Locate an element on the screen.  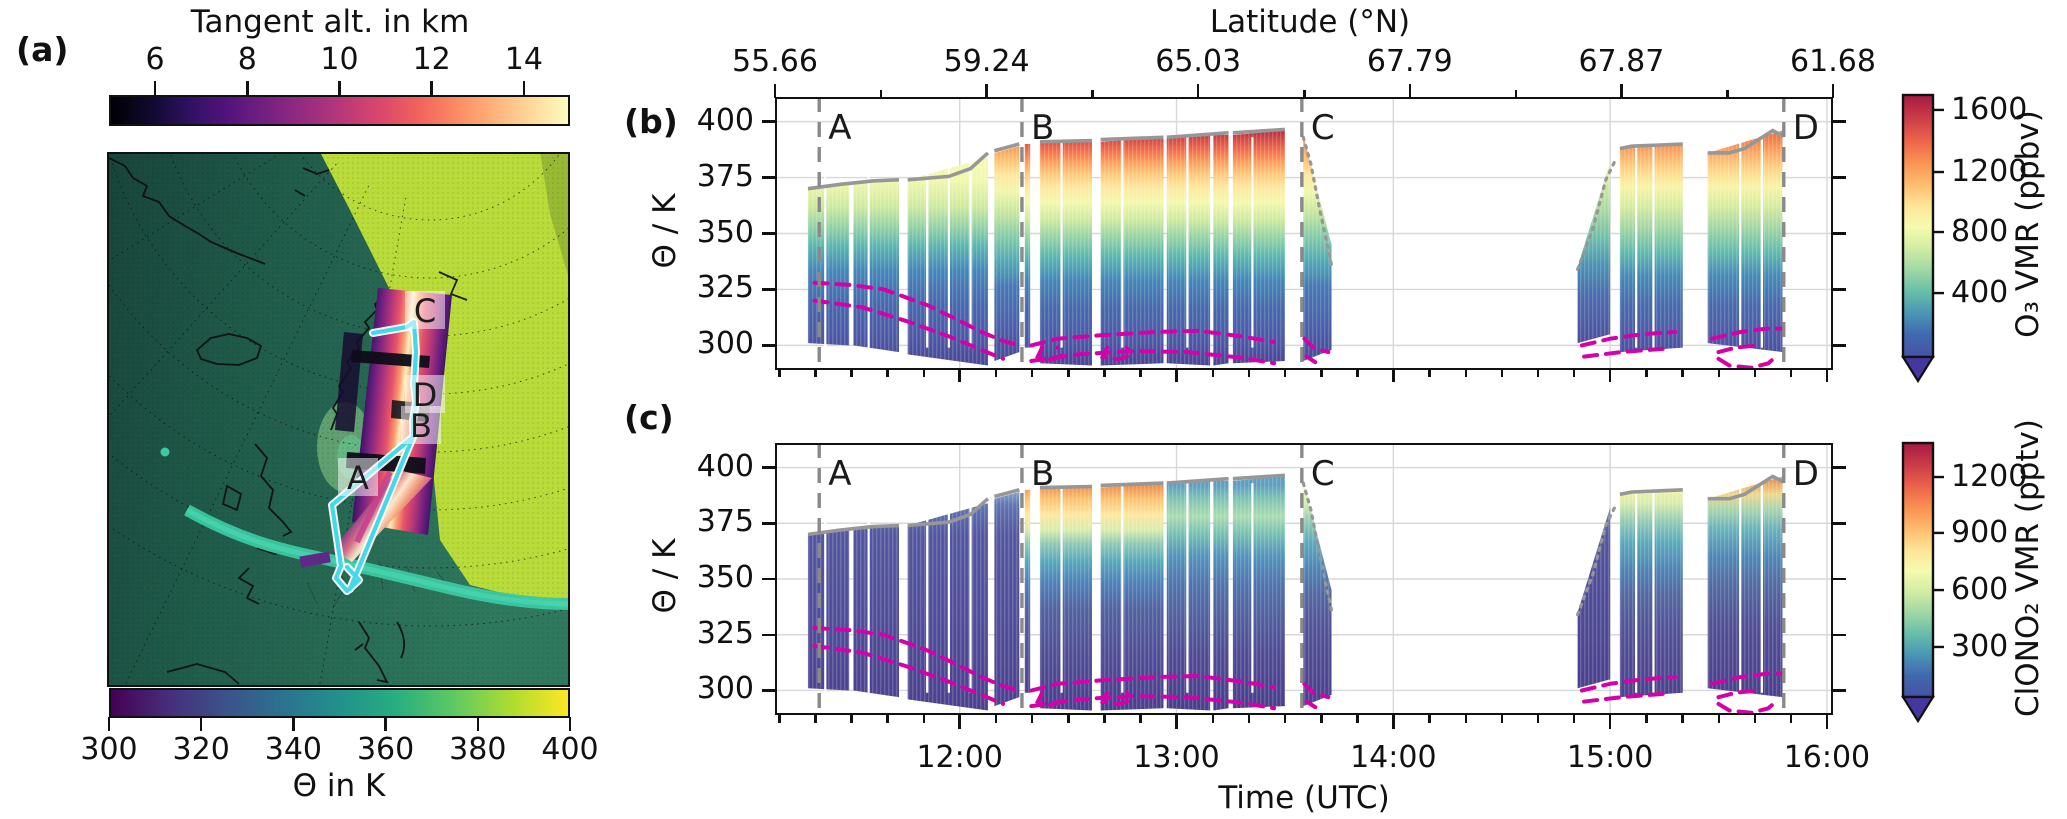
clono2-cb-tick-label: 600 is located at coordinates (1980, 590).